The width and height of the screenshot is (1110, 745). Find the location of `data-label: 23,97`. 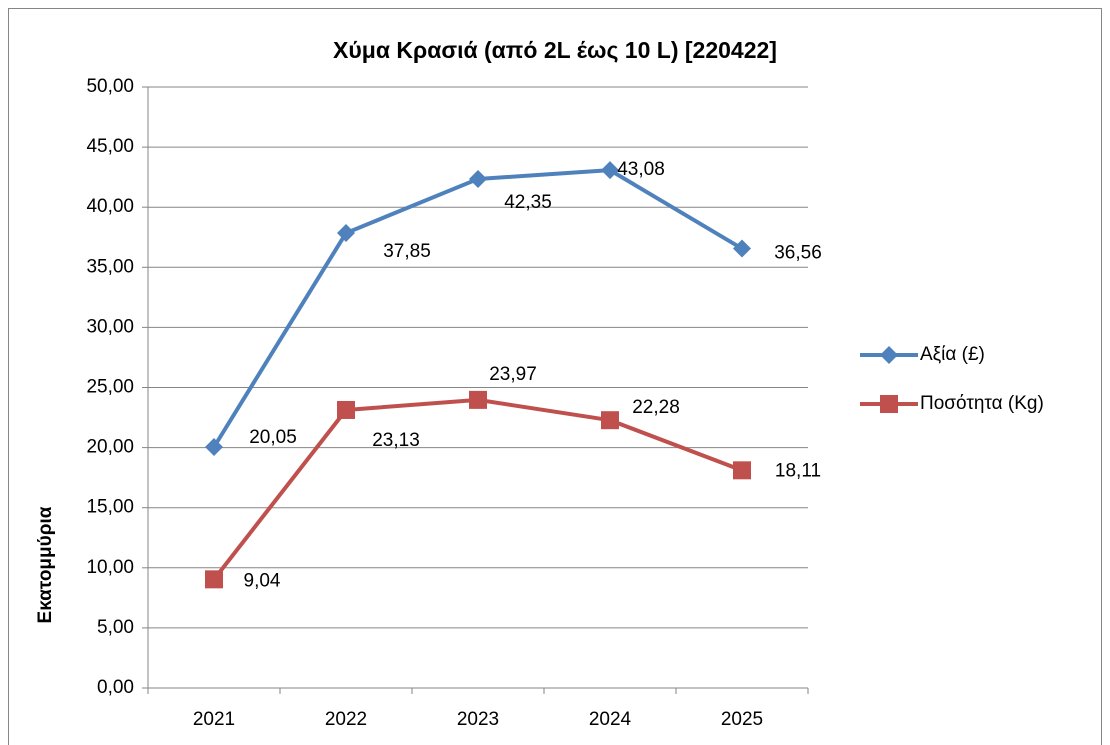

data-label: 23,97 is located at coordinates (513, 374).